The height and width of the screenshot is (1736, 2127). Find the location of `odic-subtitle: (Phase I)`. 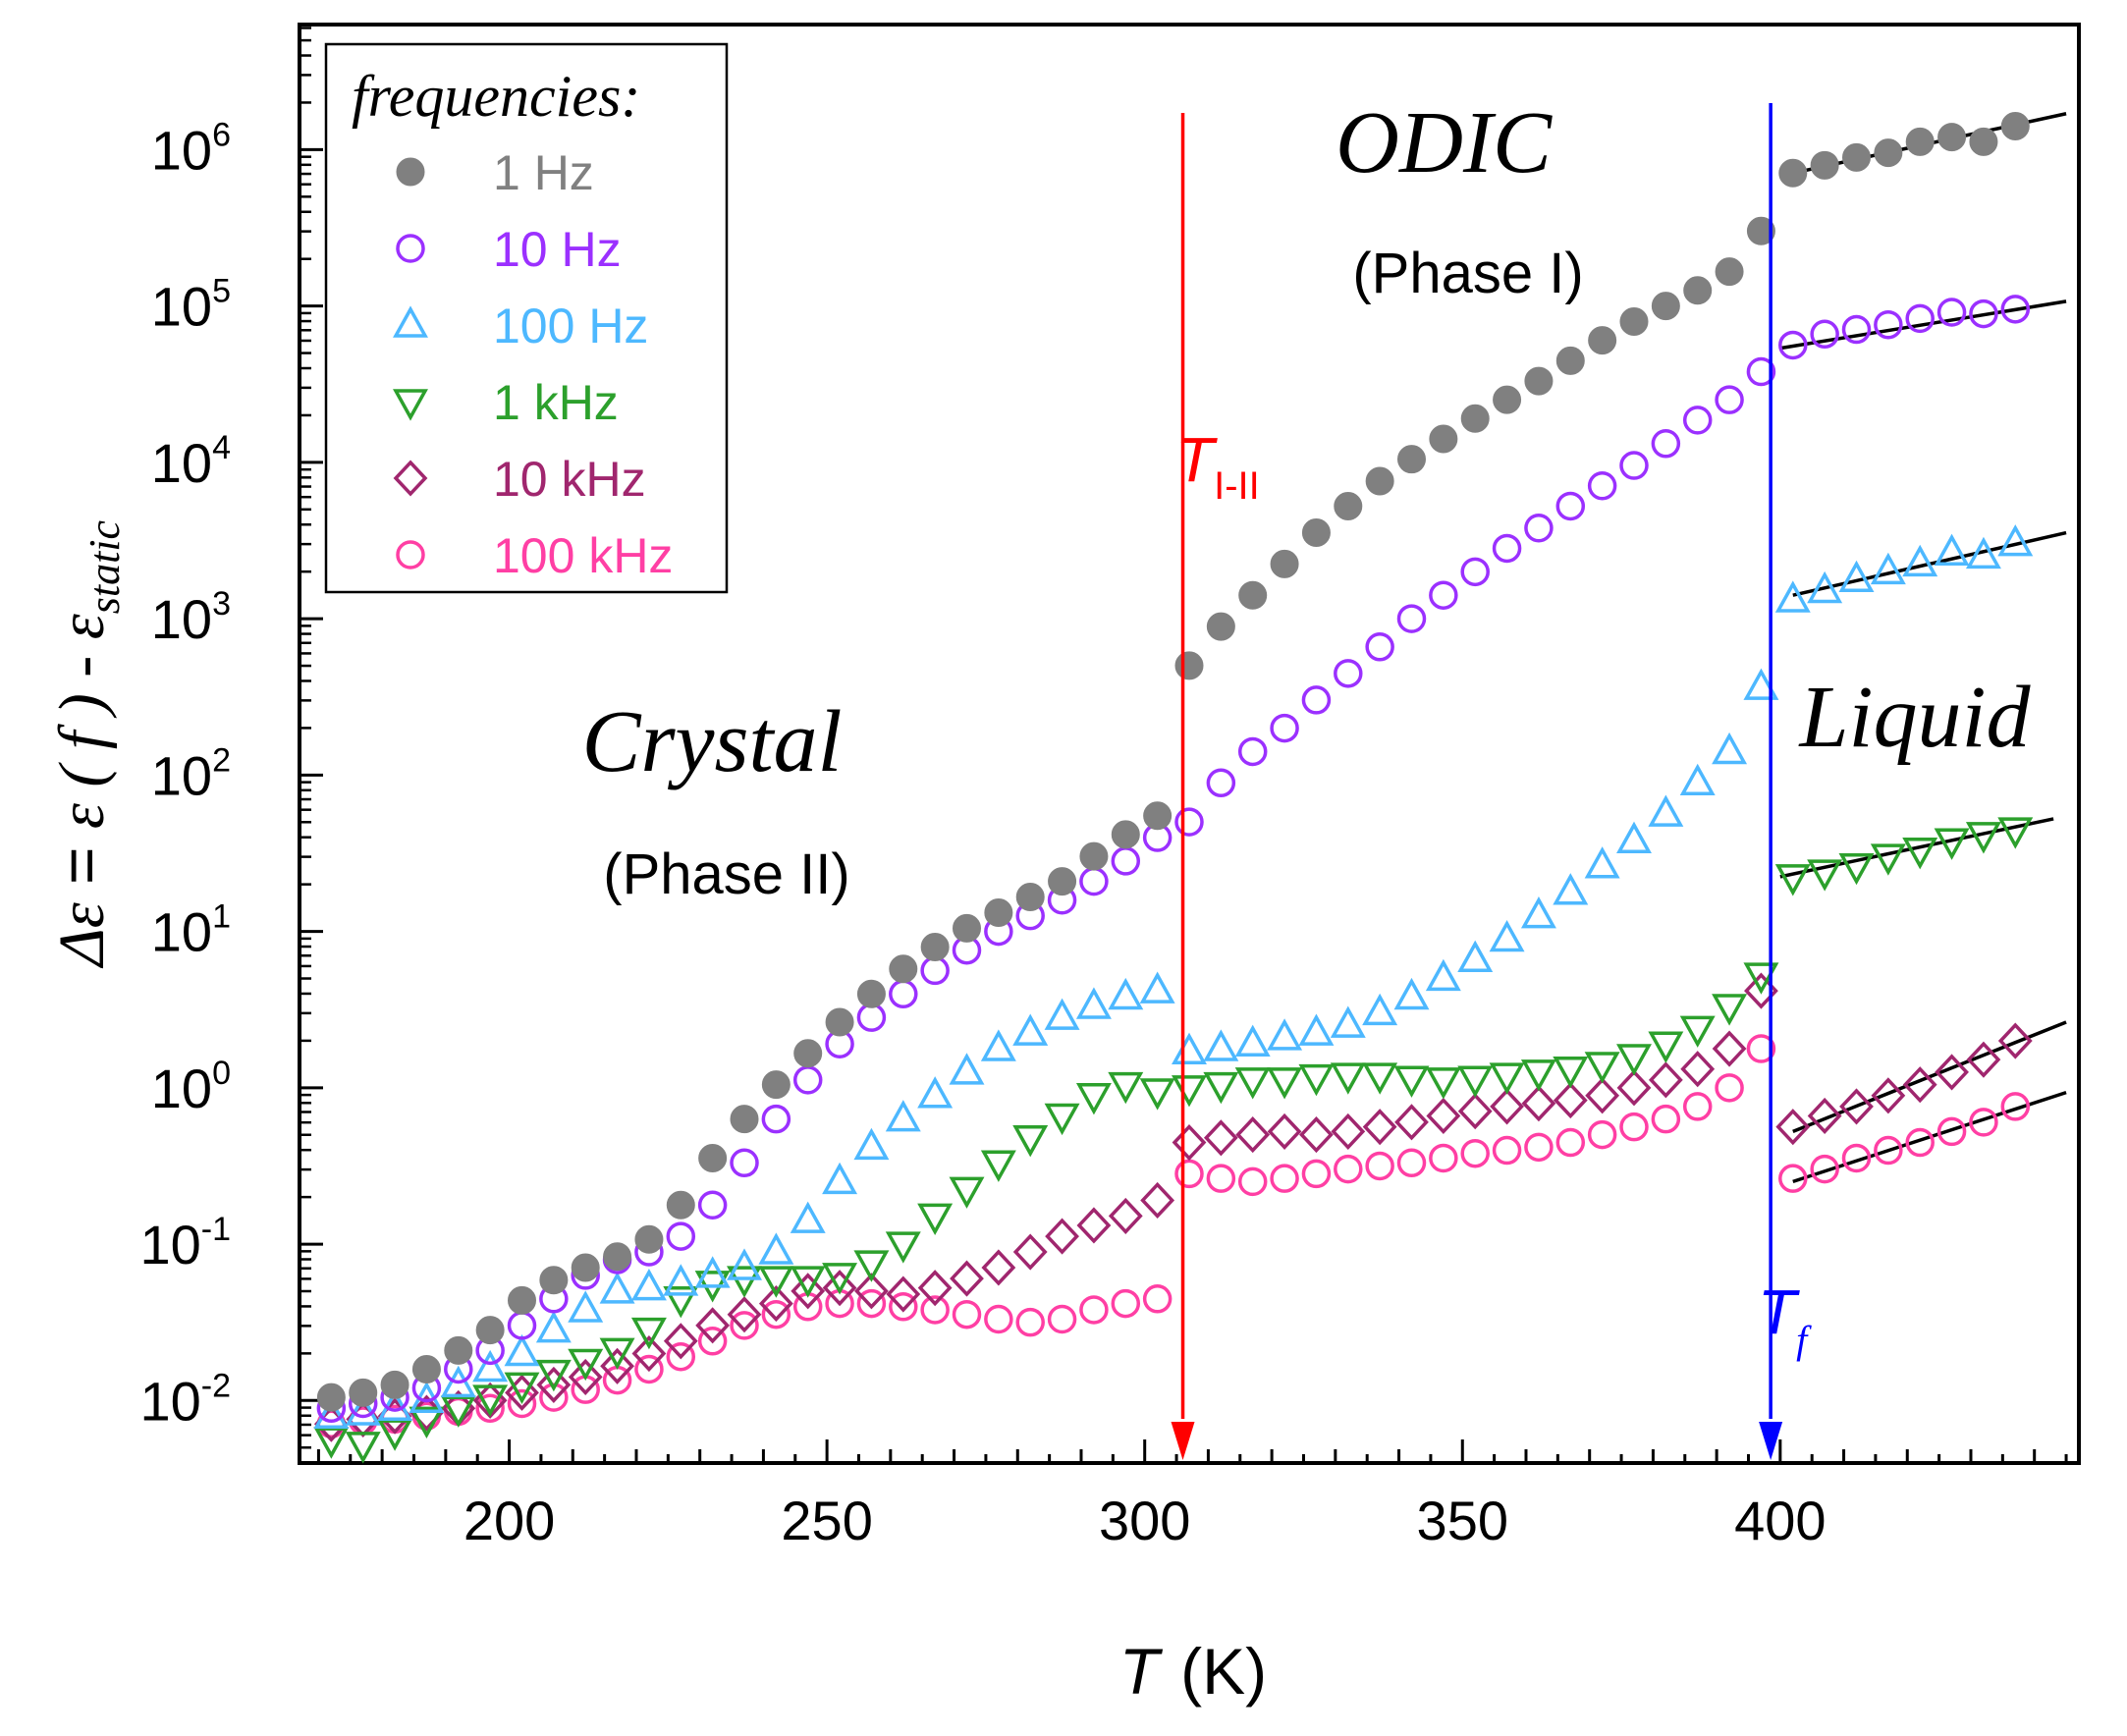

odic-subtitle: (Phase I) is located at coordinates (1467, 273).